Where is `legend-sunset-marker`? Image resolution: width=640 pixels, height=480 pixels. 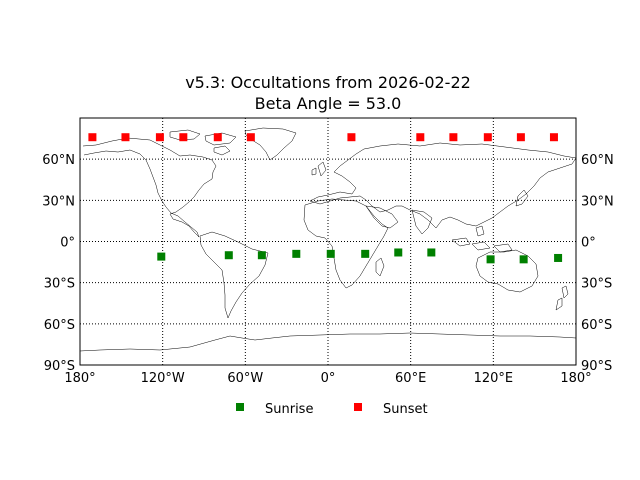
legend-sunset-marker is located at coordinates (358, 407).